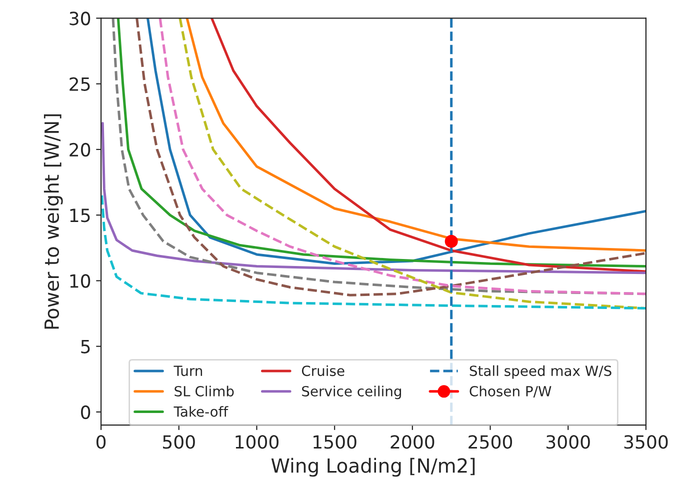  What do you see at coordinates (204, 391) in the screenshot?
I see `legend-label: SL Climb` at bounding box center [204, 391].